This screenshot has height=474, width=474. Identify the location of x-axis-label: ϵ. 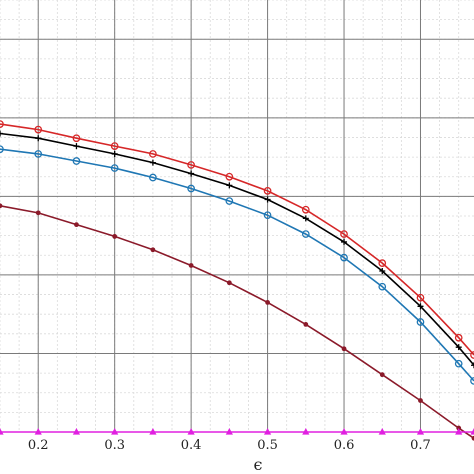
(258, 464).